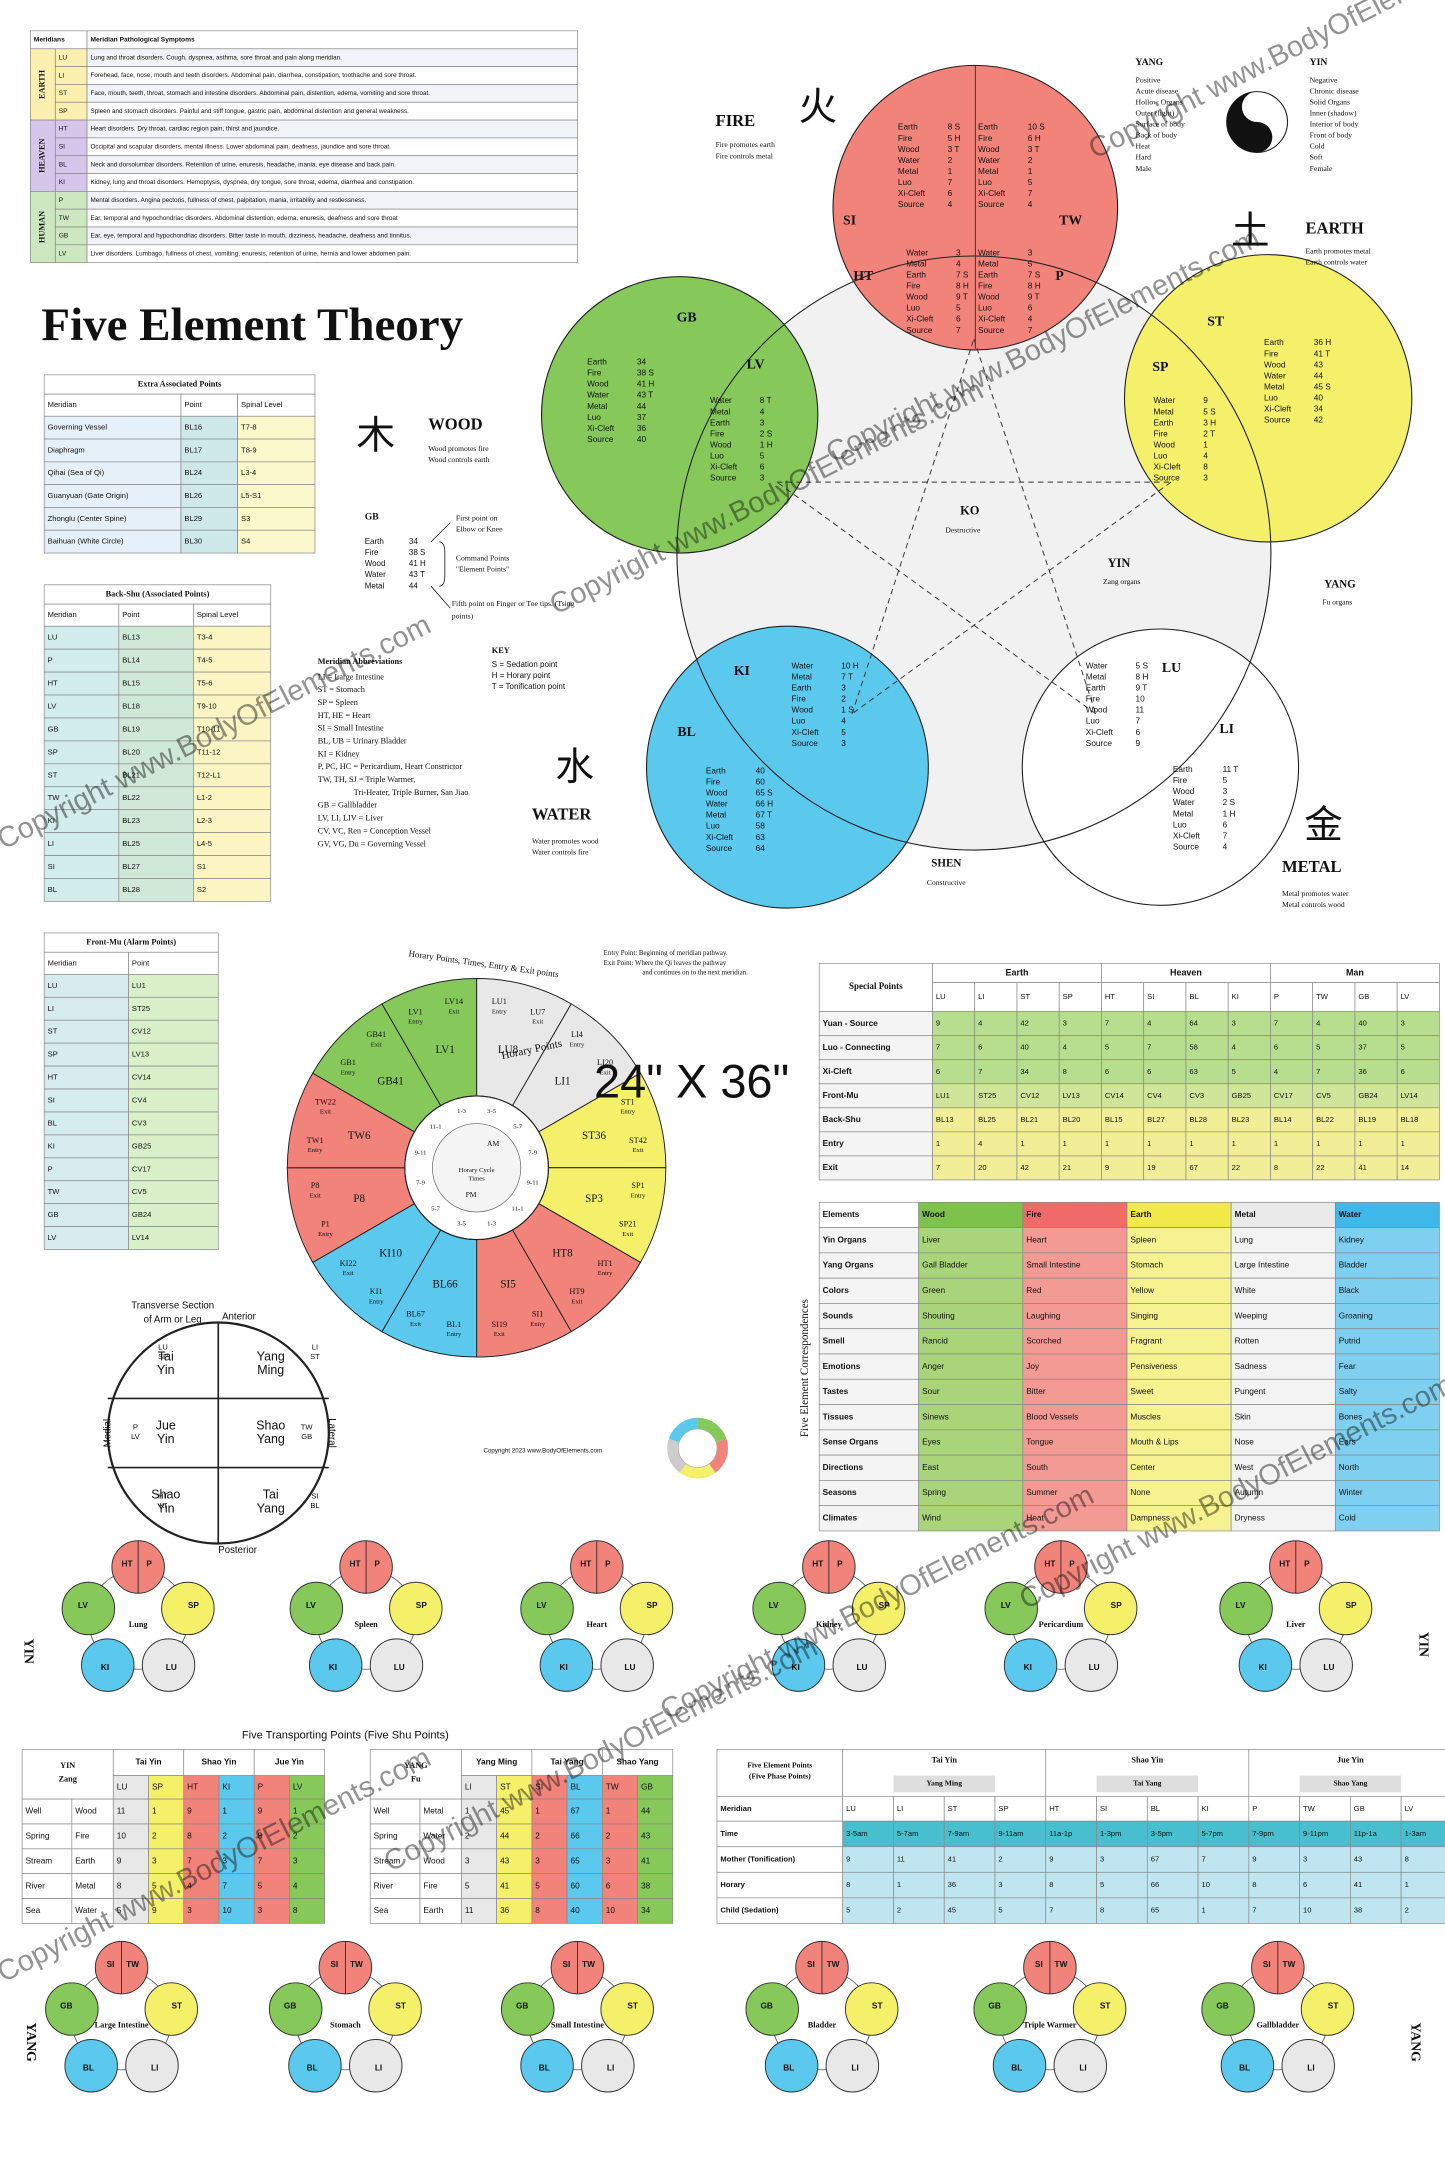 Image resolution: width=1445 pixels, height=2167 pixels. What do you see at coordinates (1052, 1416) in the screenshot?
I see `cell-text: Blood Vessels` at bounding box center [1052, 1416].